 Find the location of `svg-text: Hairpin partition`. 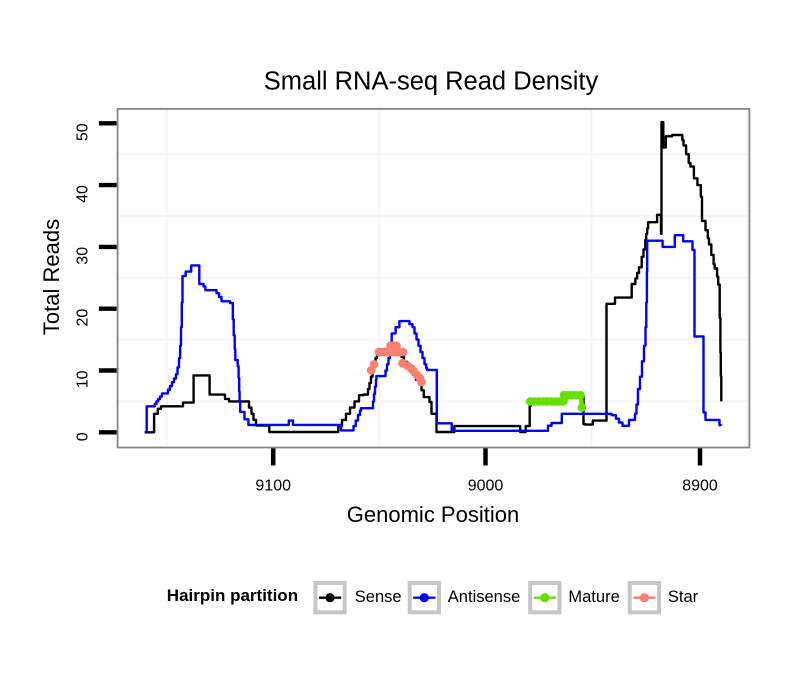

svg-text: Hairpin partition is located at coordinates (232, 595).